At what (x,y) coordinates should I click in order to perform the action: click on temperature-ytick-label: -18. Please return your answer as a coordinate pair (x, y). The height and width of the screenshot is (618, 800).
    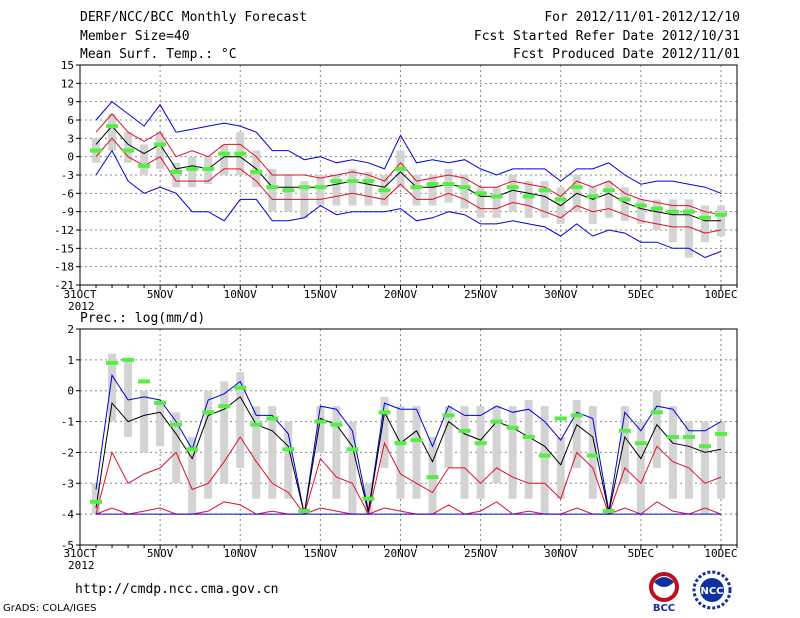
    Looking at the image, I should click on (64, 267).